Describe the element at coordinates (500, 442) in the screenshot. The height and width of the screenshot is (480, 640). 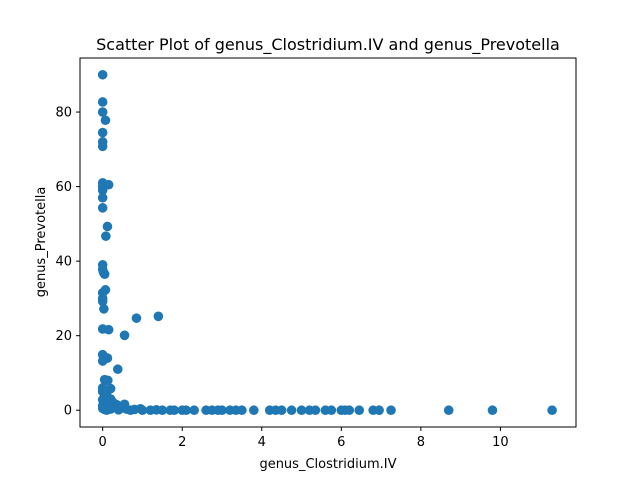
I see `x-tick-label: 10` at that location.